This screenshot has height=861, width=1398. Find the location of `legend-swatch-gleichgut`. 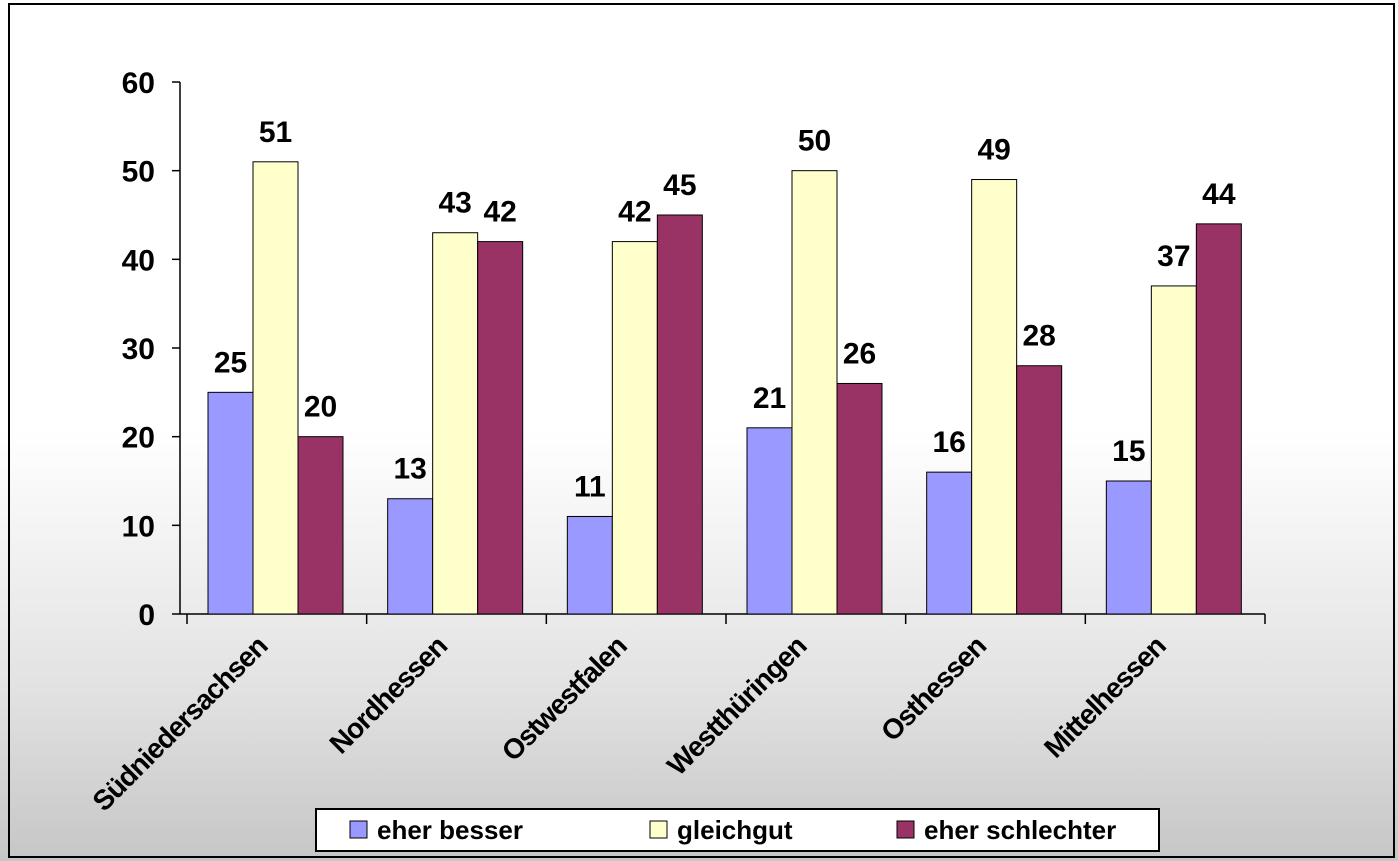

legend-swatch-gleichgut is located at coordinates (658, 829).